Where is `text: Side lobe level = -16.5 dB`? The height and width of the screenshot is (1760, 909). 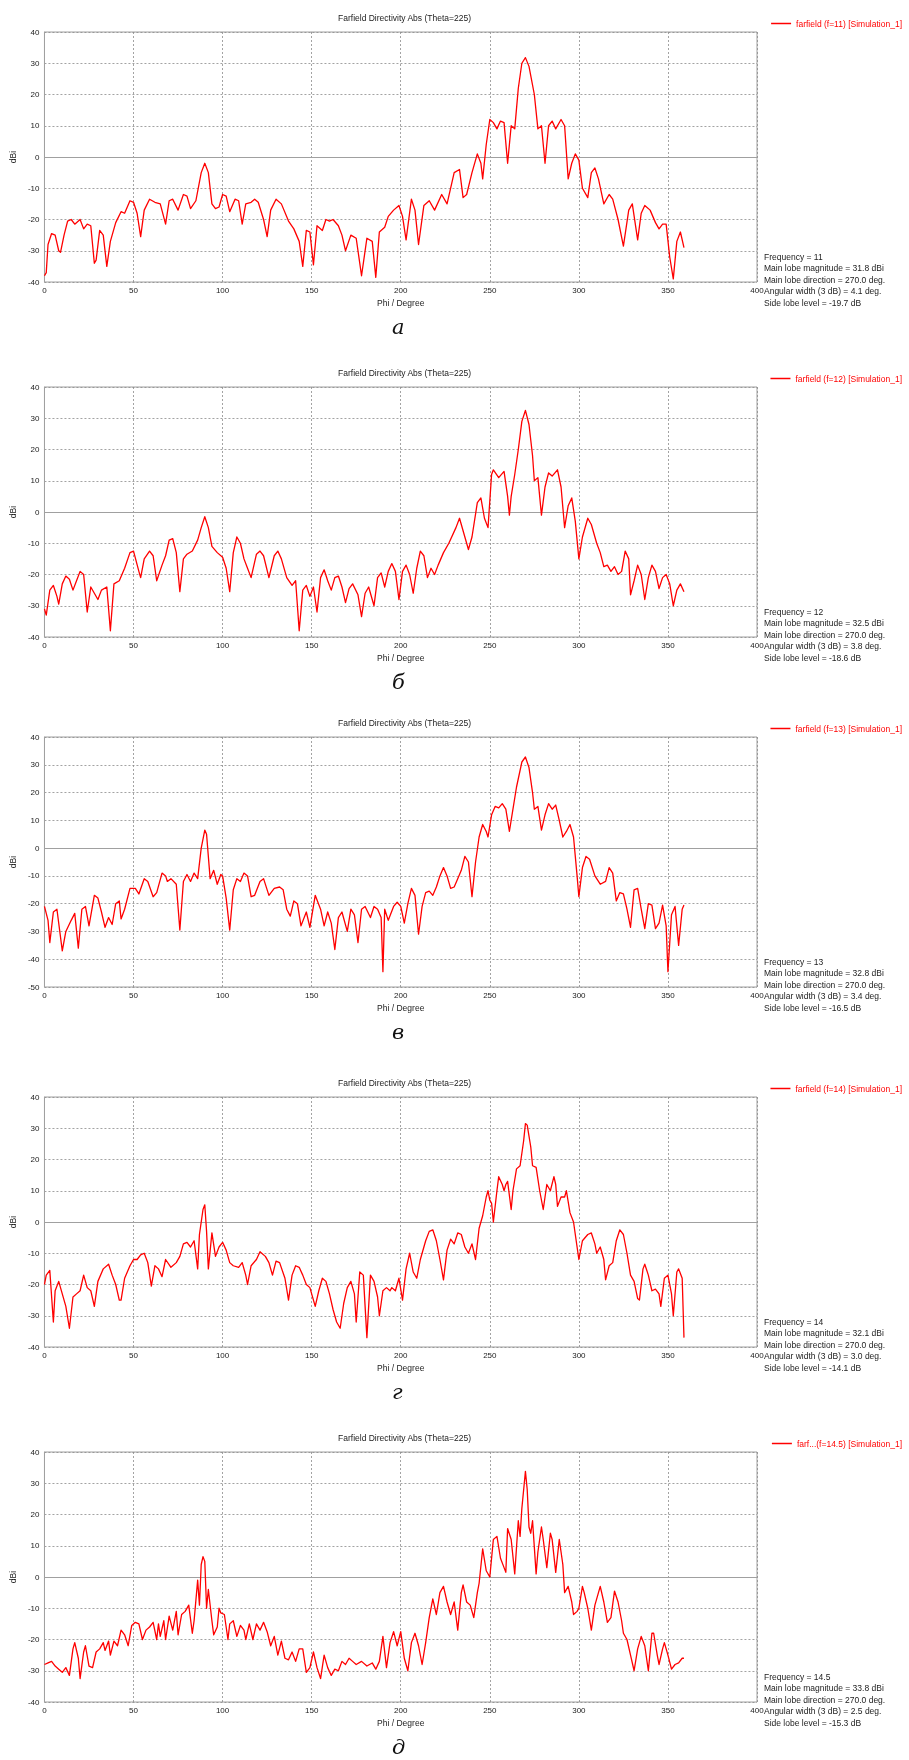 text: Side lobe level = -16.5 dB is located at coordinates (813, 1007).